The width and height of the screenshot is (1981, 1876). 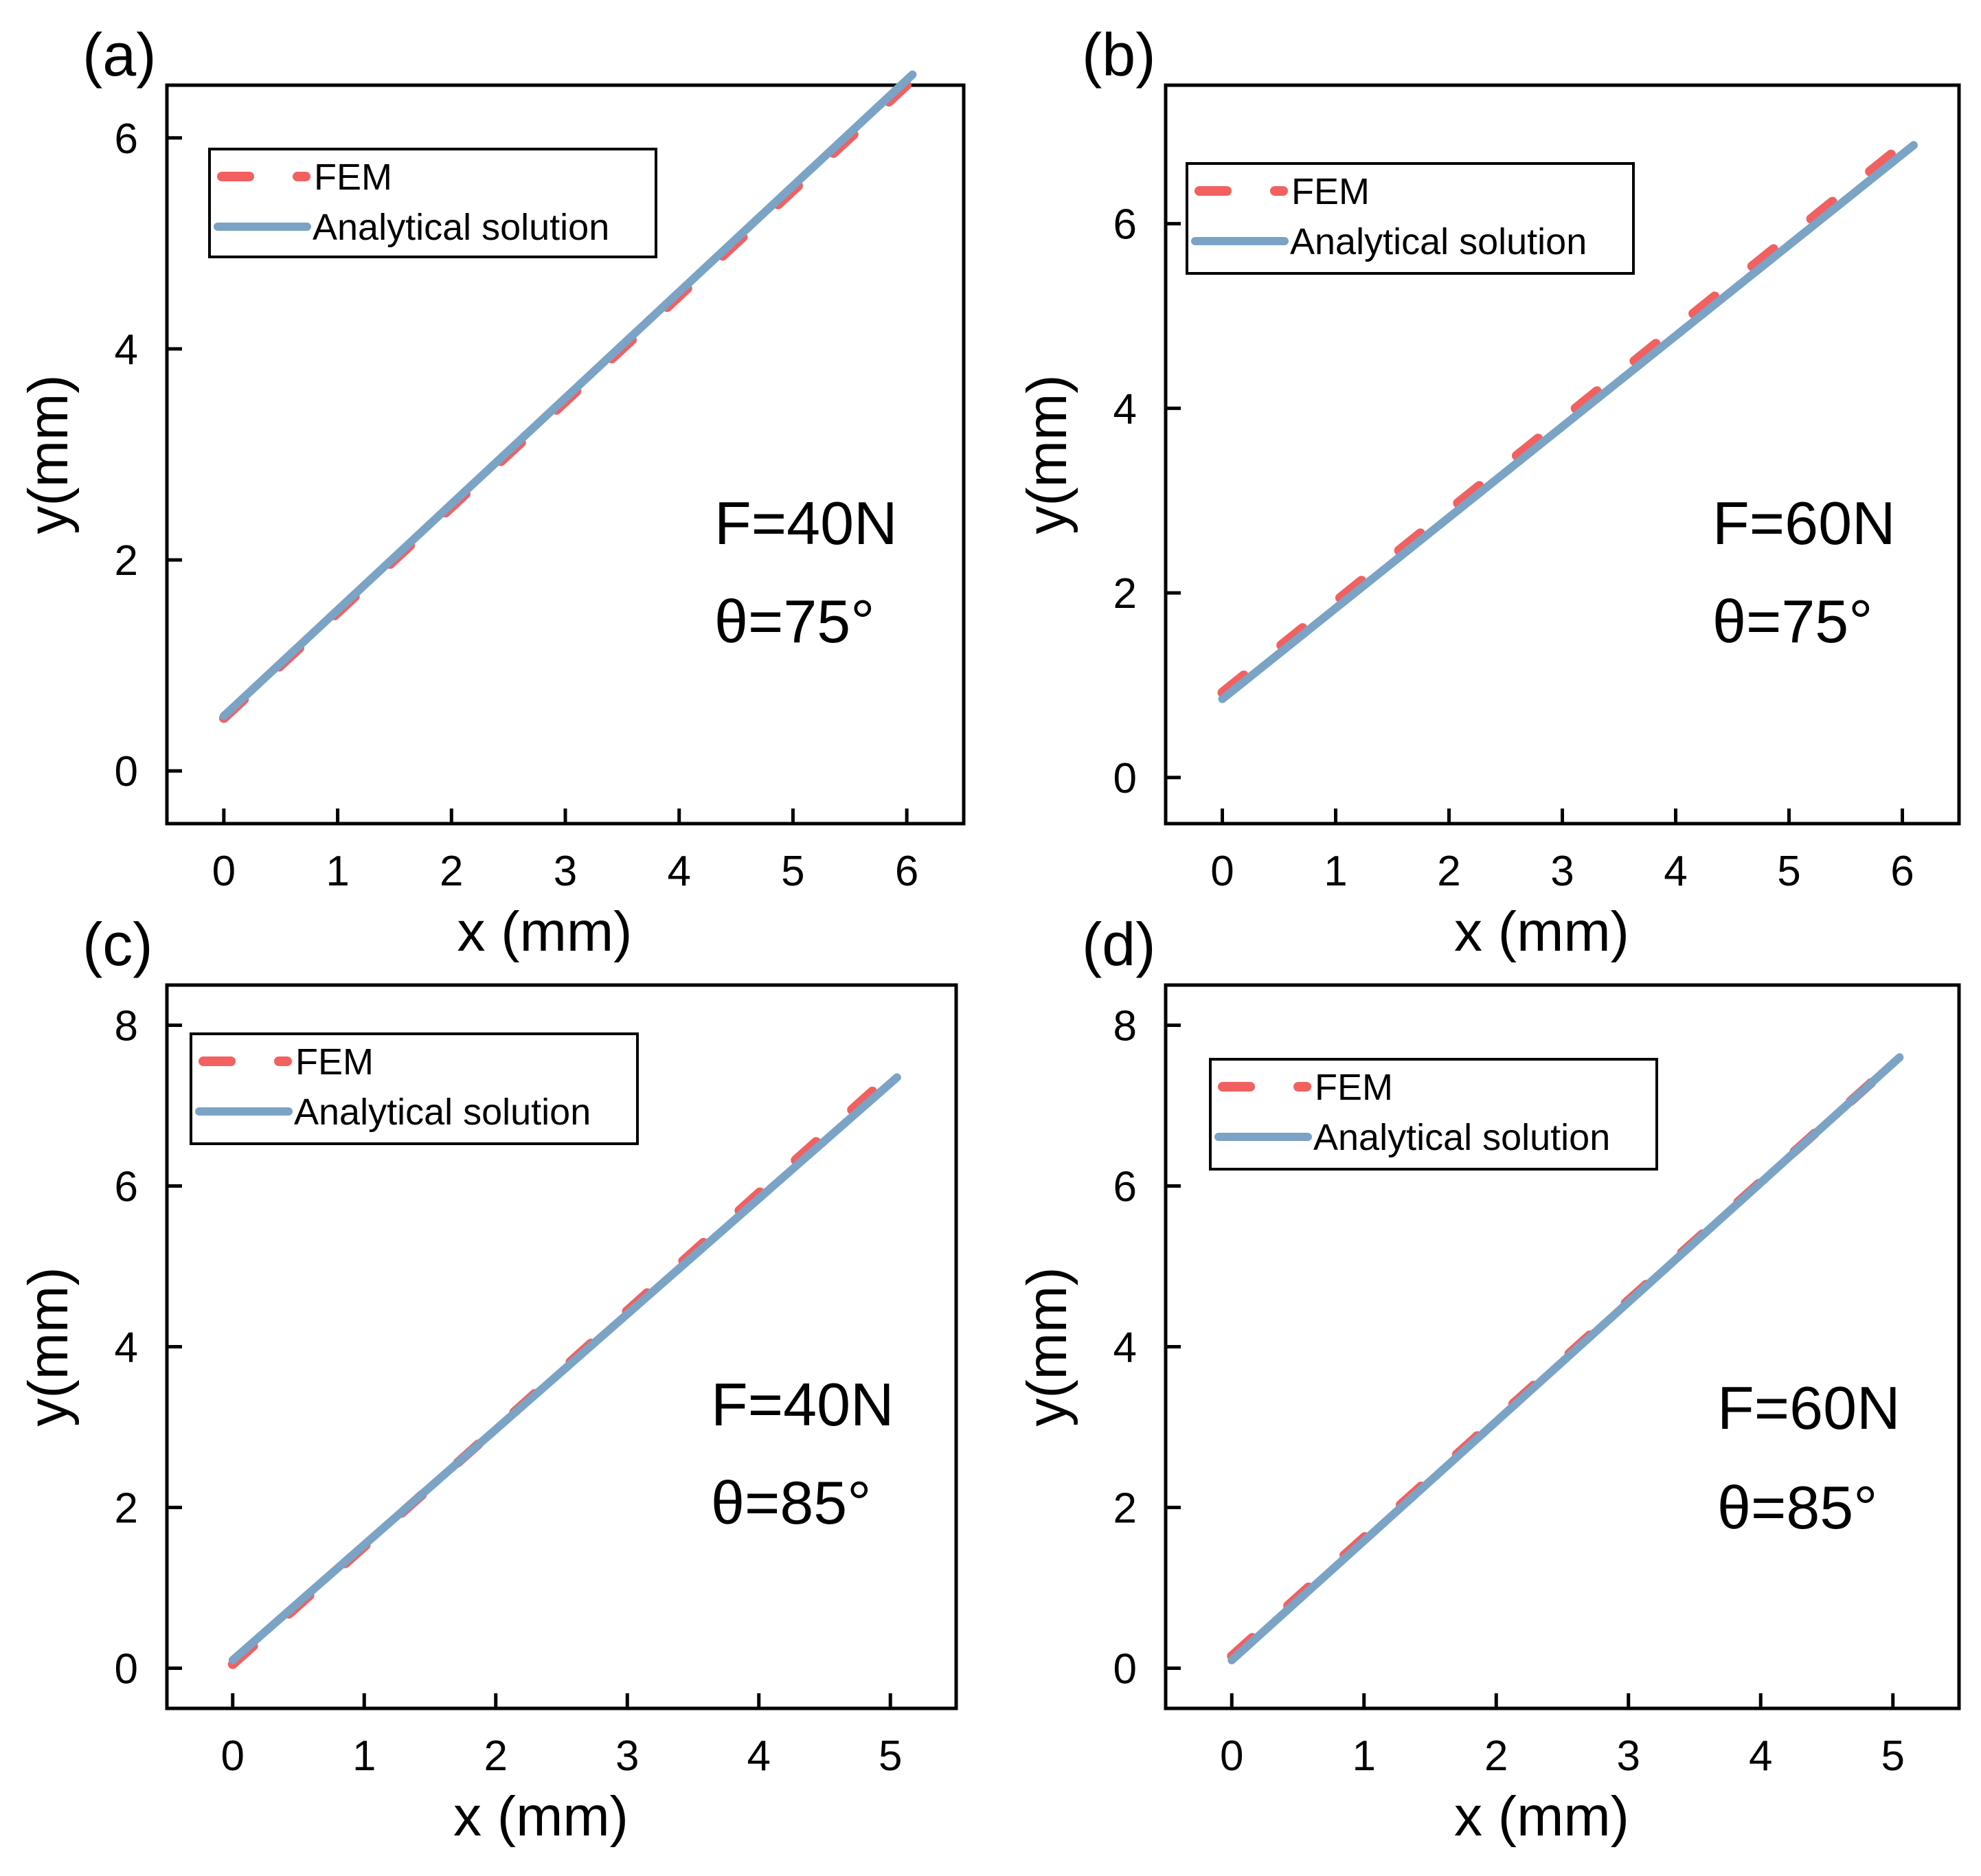 I want to click on panel-label: (d), so click(x=1119, y=944).